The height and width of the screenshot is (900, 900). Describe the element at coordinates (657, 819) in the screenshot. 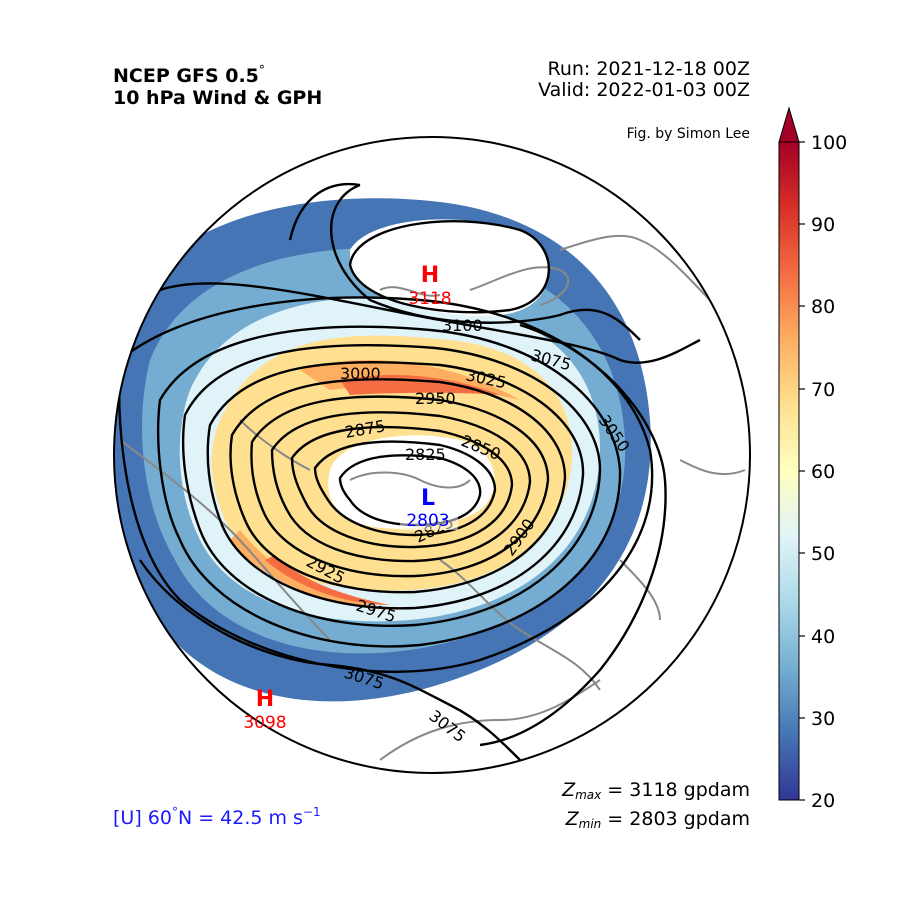

I see `zmin-line: Zmin = 2803 gpdam` at that location.